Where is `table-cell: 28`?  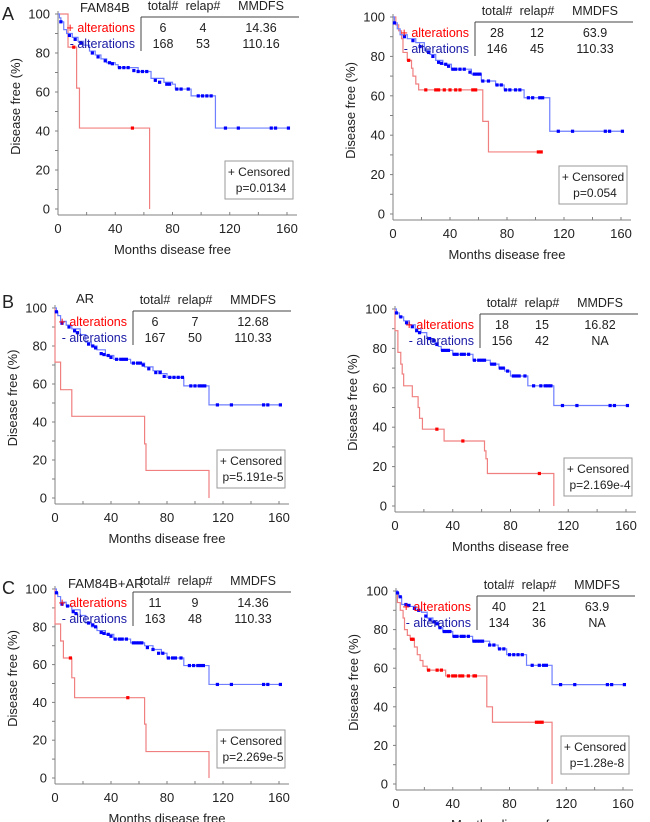 table-cell: 28 is located at coordinates (497, 33).